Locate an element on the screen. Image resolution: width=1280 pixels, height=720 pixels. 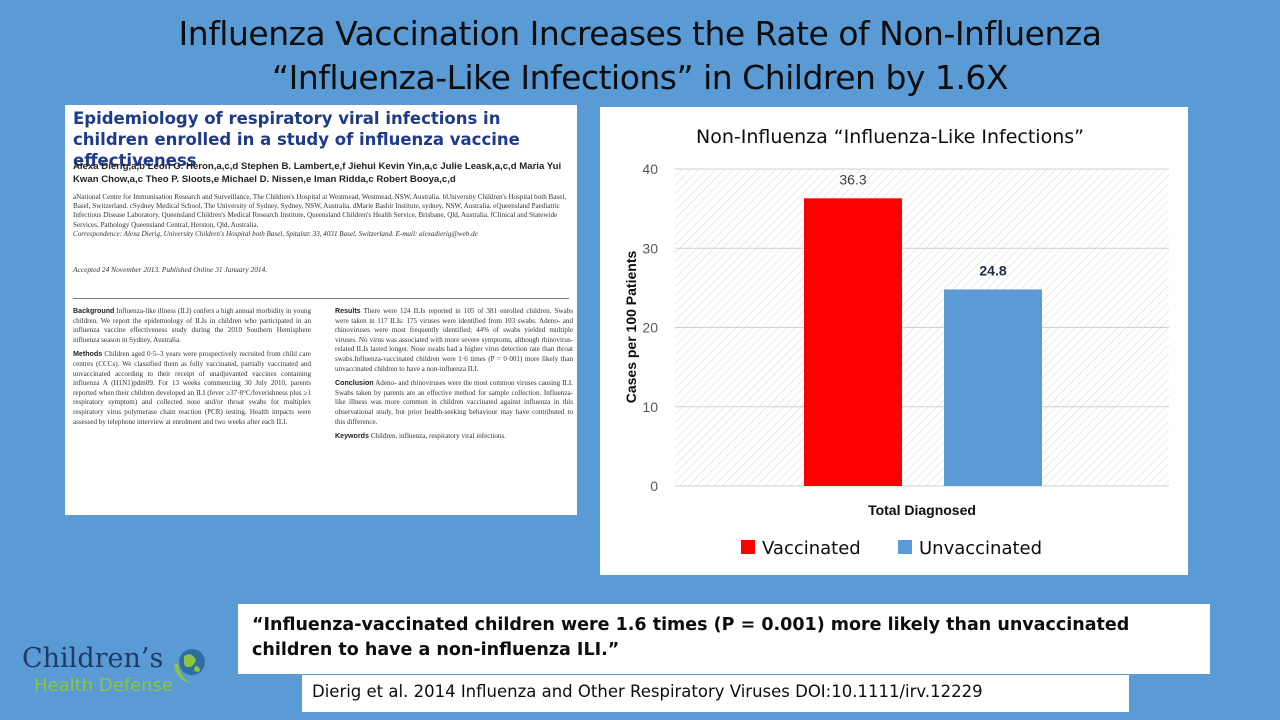
legend-label-vaccinated: Vaccinated is located at coordinates (811, 548).